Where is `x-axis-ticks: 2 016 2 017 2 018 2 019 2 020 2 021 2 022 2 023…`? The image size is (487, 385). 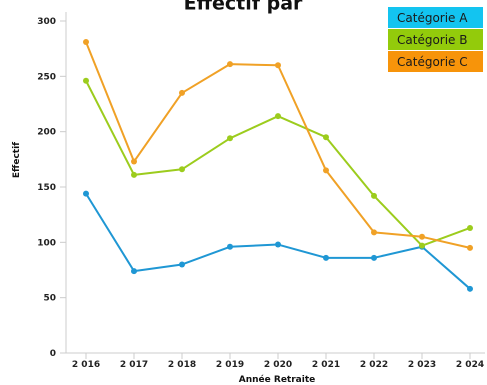 x-axis-ticks: 2 016 2 017 2 018 2 019 2 020 2 021 2 022 2 023… is located at coordinates (278, 361).